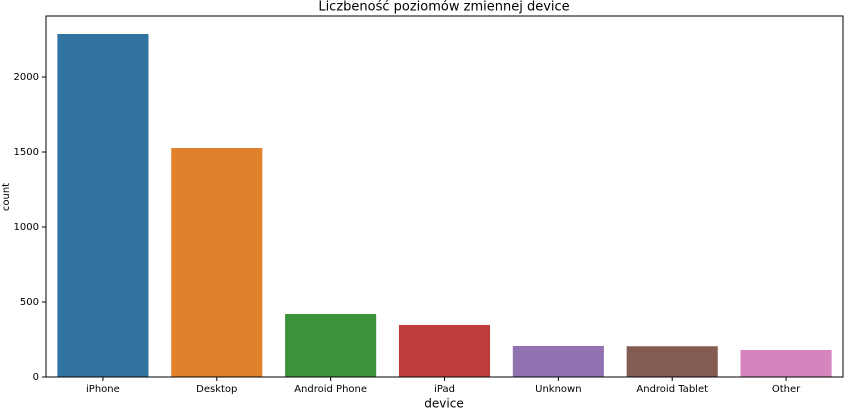 The height and width of the screenshot is (416, 857). What do you see at coordinates (29, 302) in the screenshot?
I see `y-tick-label: 500` at bounding box center [29, 302].